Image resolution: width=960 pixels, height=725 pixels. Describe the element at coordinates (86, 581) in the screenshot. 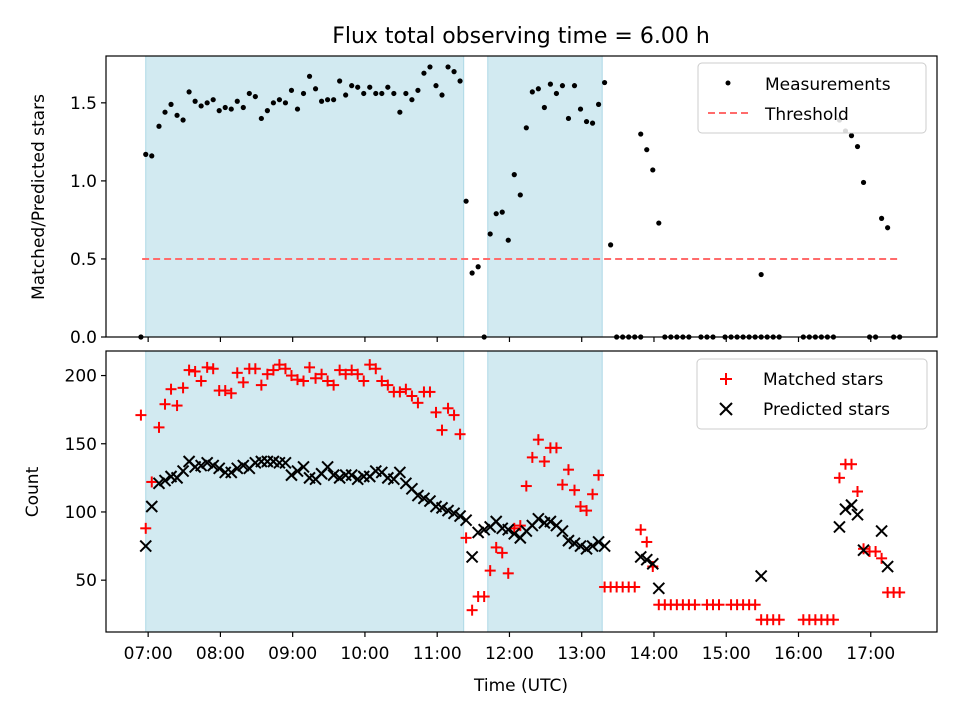

I see `y-tick-label: 50` at that location.